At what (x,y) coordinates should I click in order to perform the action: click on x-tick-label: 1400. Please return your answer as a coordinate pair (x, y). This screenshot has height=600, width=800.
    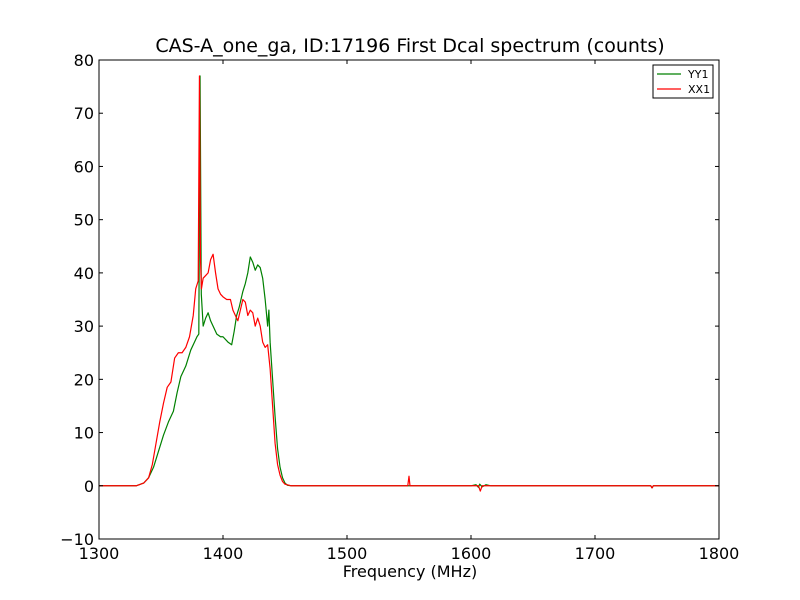
    Looking at the image, I should click on (223, 553).